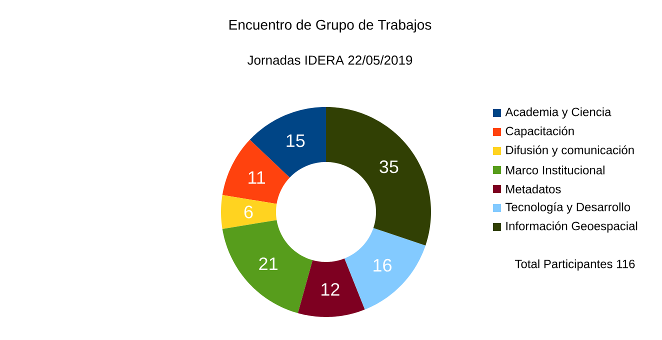 Image resolution: width=662 pixels, height=340 pixels. Describe the element at coordinates (540, 132) in the screenshot. I see `legend-label: Capacitación` at that location.